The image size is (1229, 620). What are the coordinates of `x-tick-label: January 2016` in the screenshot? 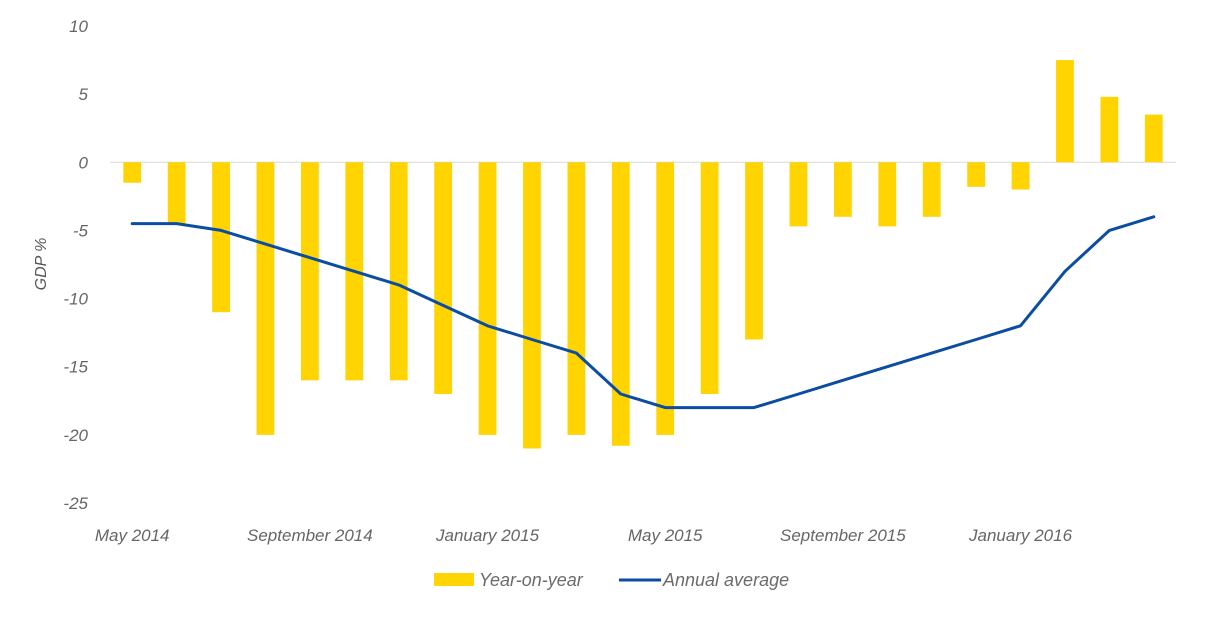 It's located at (1020, 535).